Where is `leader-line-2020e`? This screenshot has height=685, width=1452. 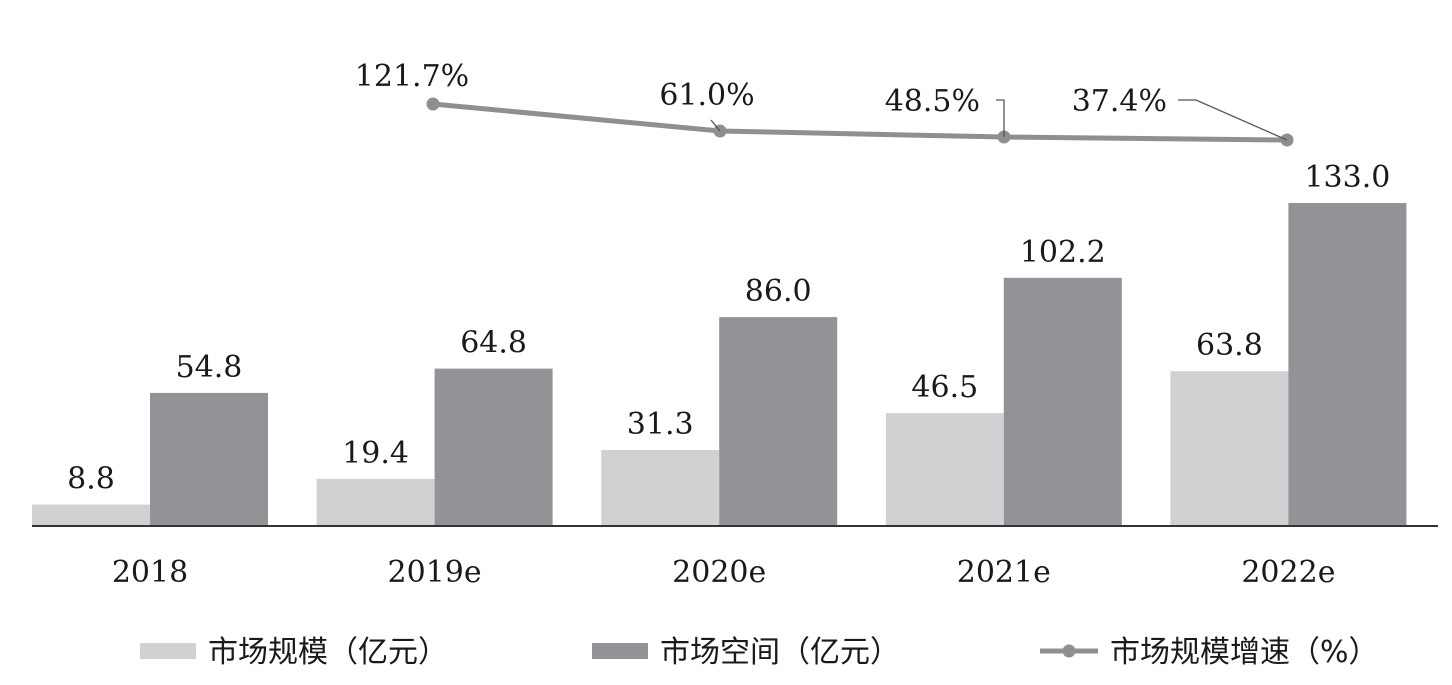 leader-line-2020e is located at coordinates (715, 125).